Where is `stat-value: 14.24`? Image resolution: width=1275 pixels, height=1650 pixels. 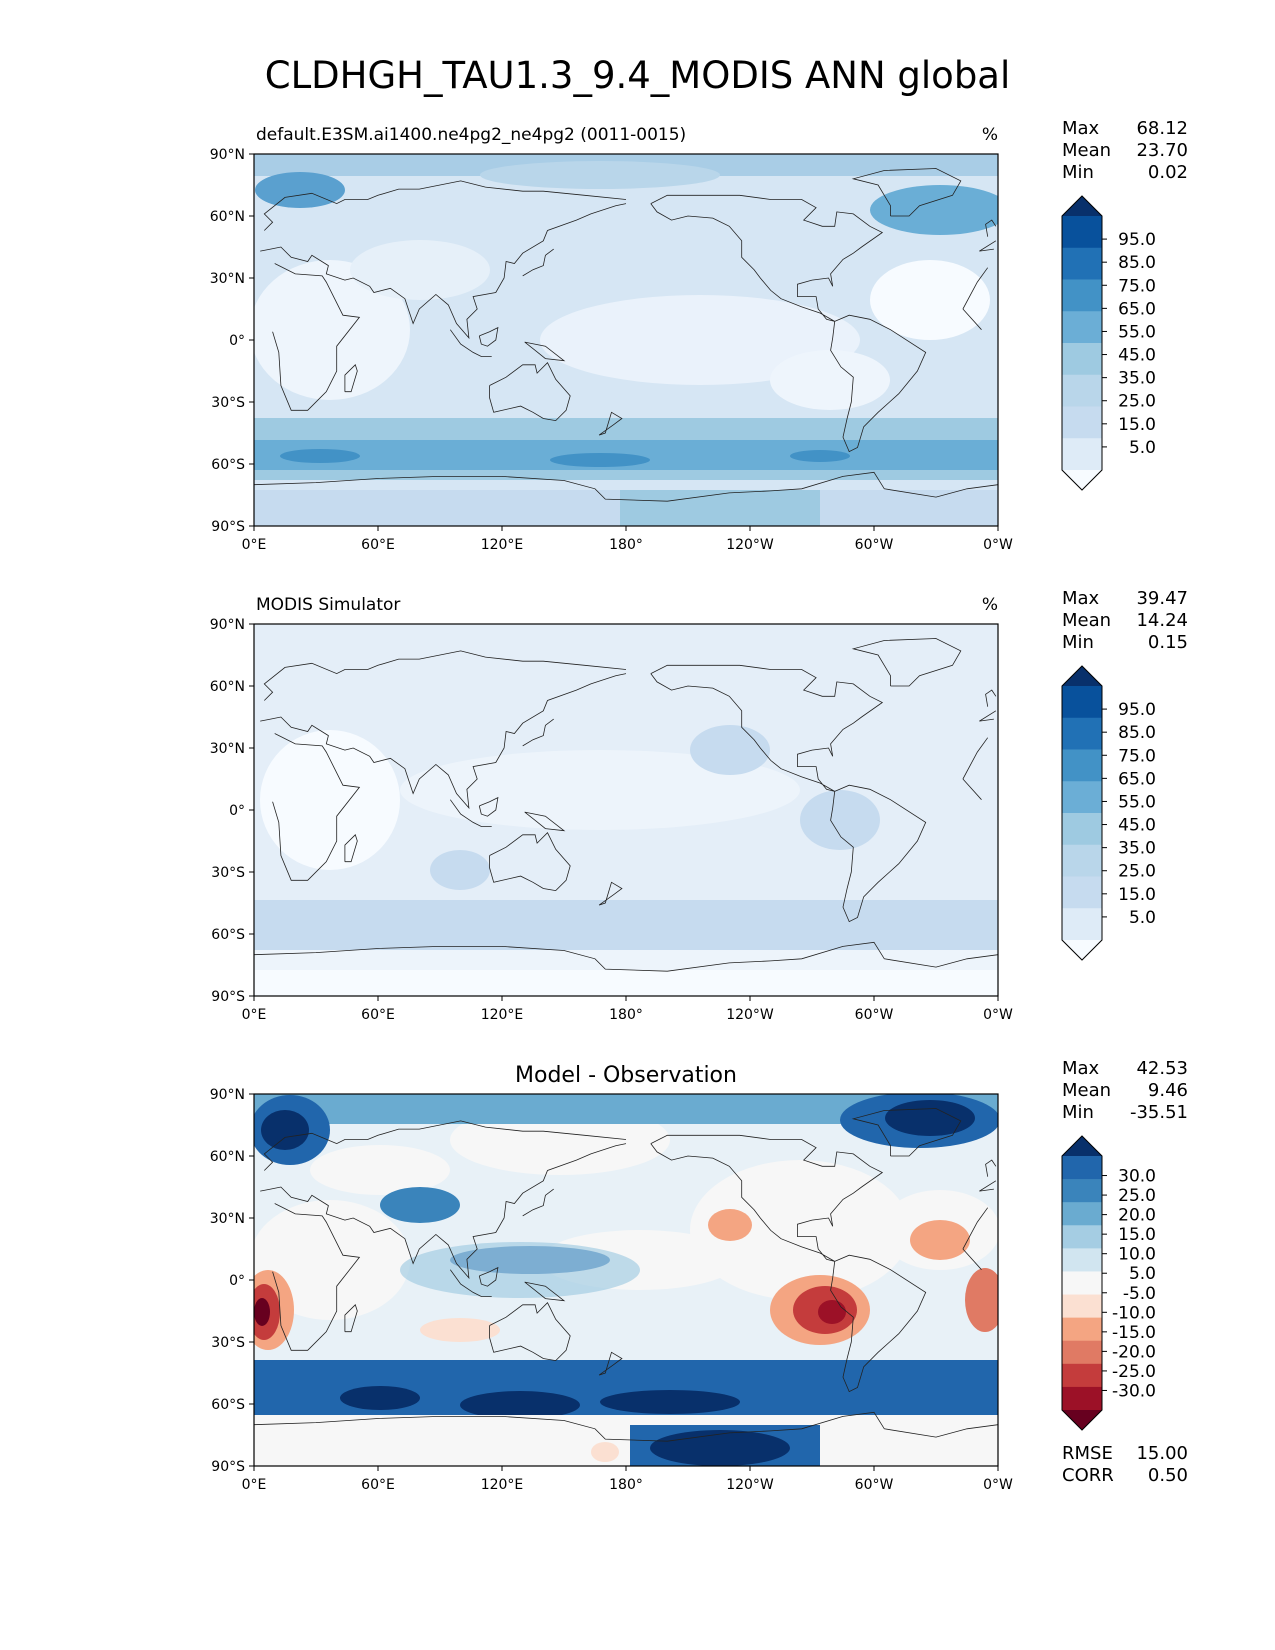 stat-value: 14.24 is located at coordinates (1162, 620).